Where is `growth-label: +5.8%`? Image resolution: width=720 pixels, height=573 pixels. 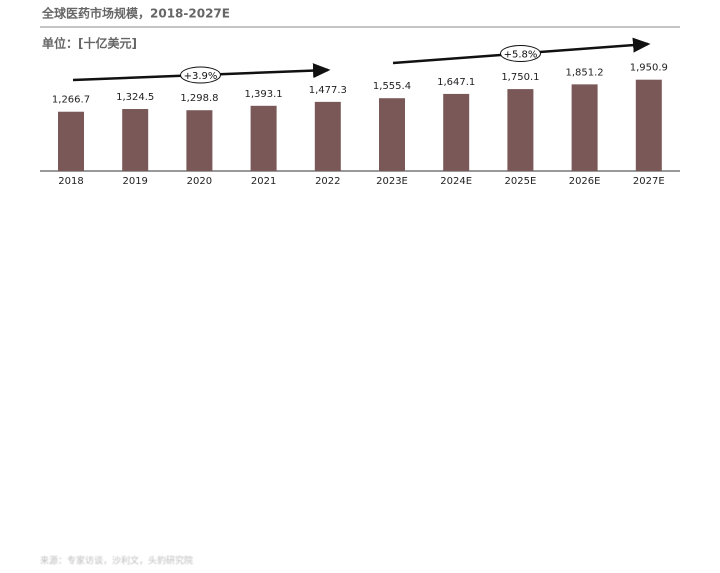
growth-label: +5.8% is located at coordinates (521, 55).